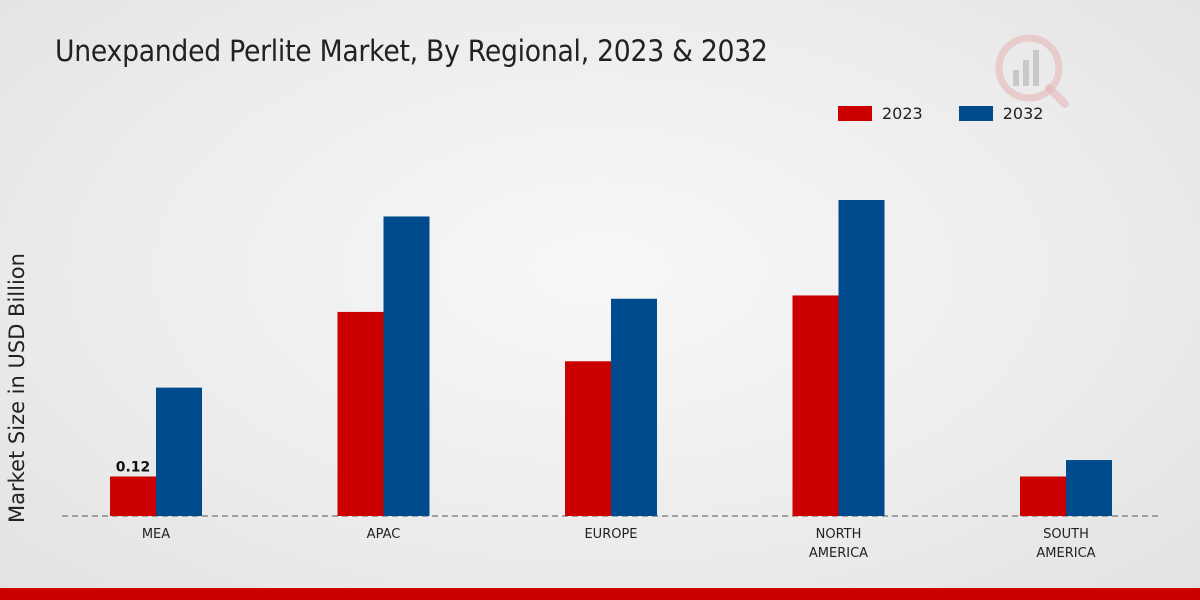 The width and height of the screenshot is (1200, 600). What do you see at coordinates (1065, 544) in the screenshot?
I see `x-tick-label-south-america: SOUTH AMERICA` at bounding box center [1065, 544].